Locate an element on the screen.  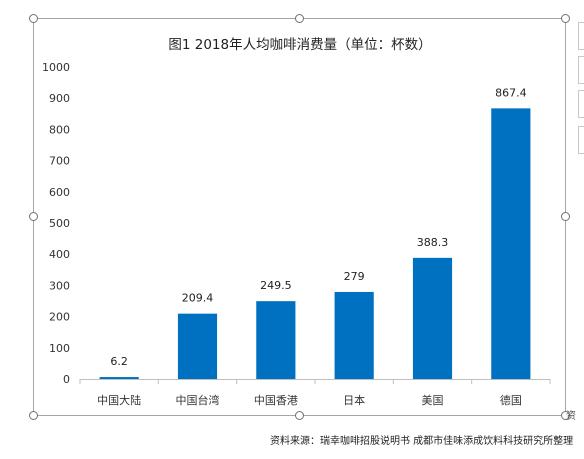
resize-handle-top-center is located at coordinates (299, 18).